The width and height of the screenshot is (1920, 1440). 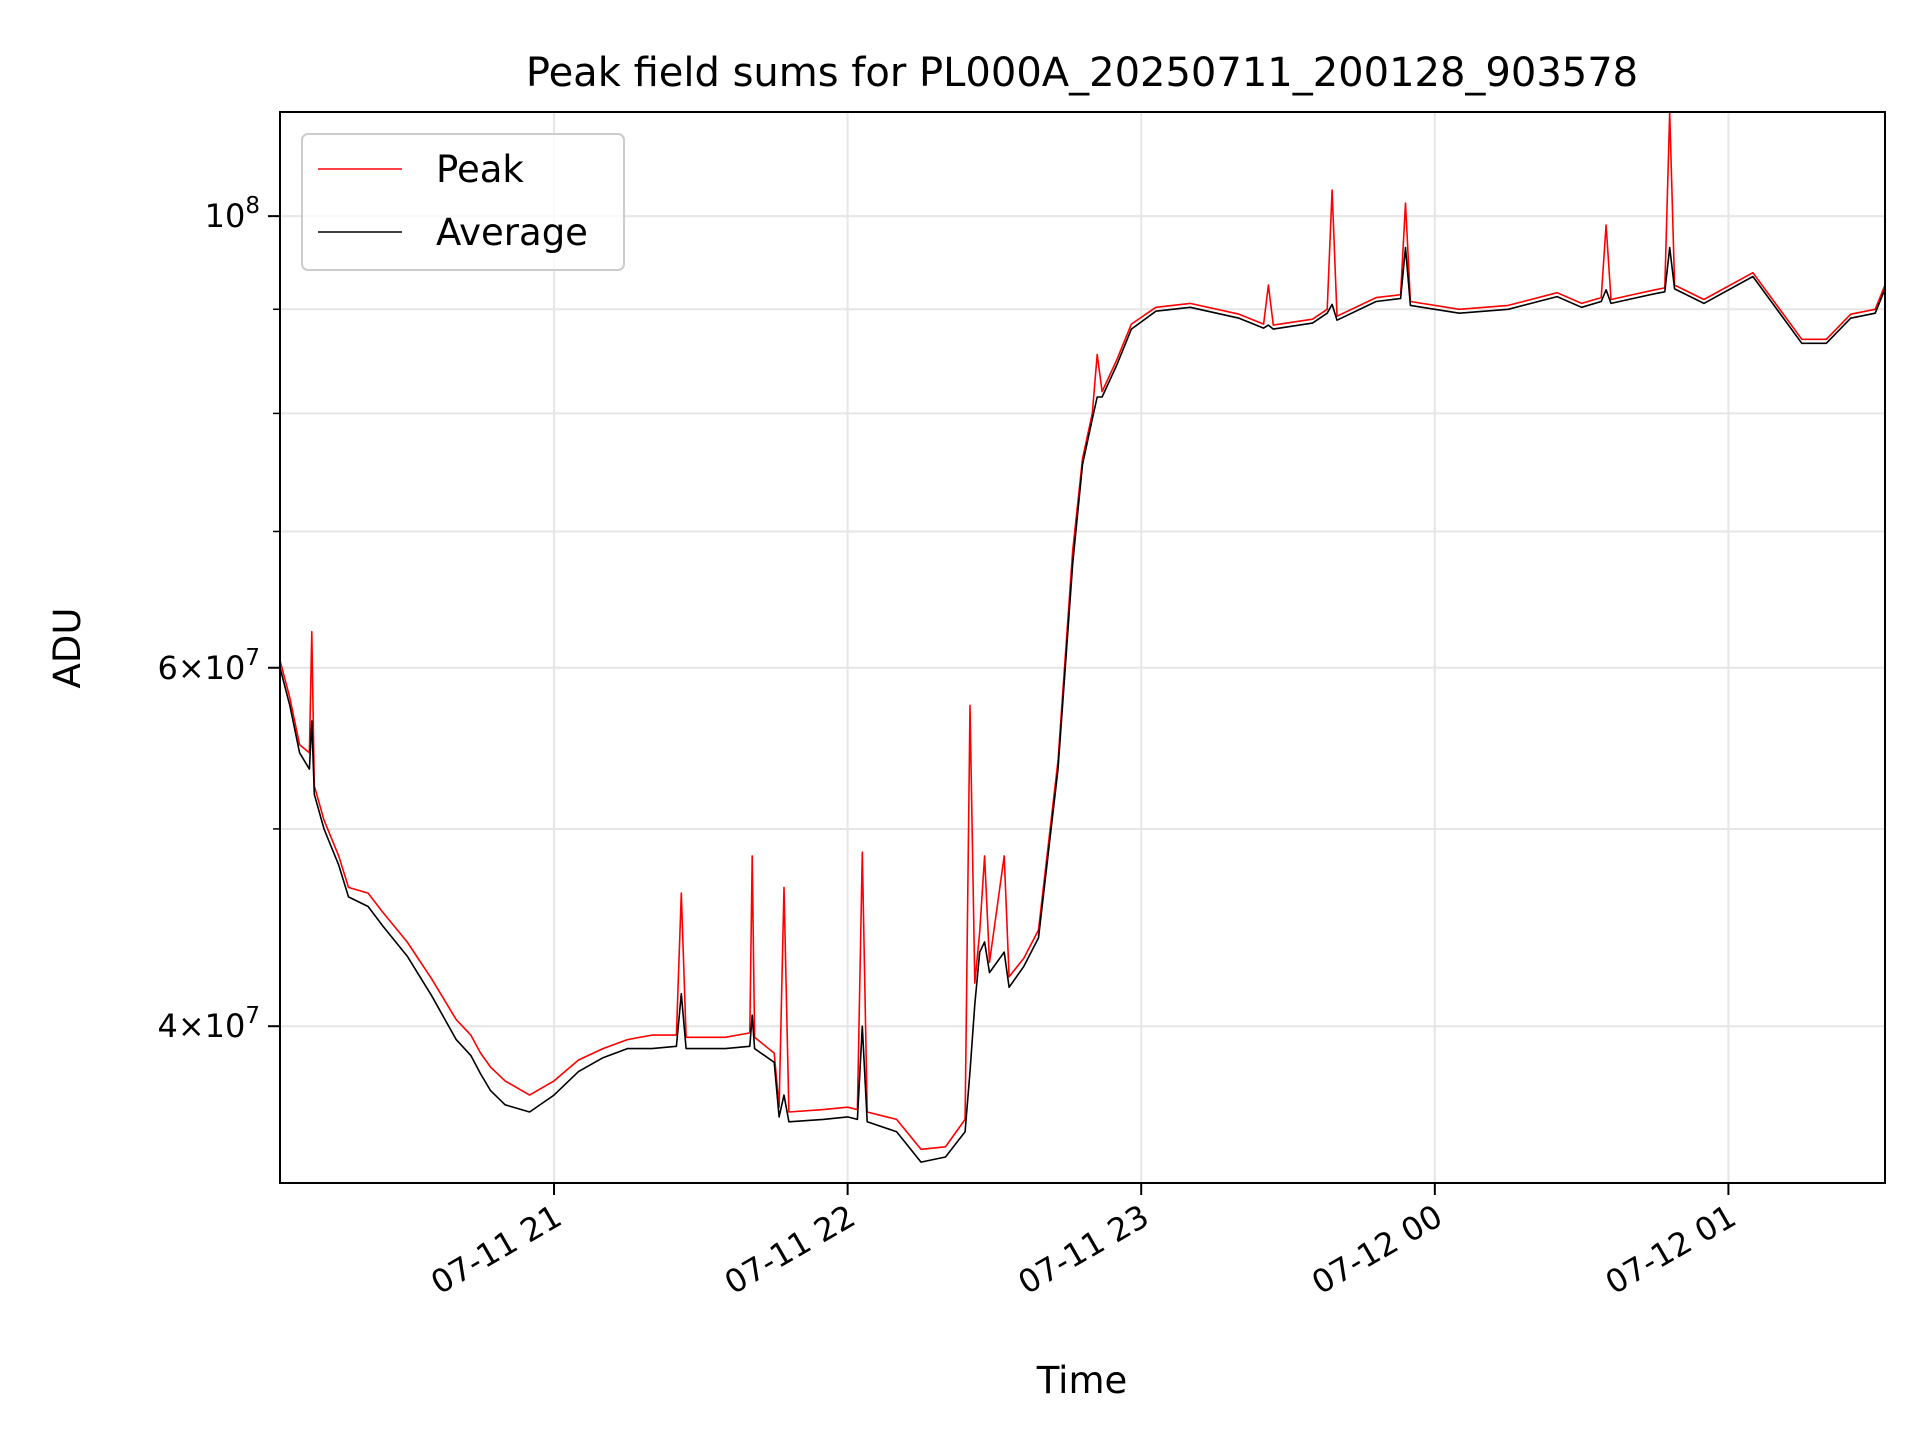 What do you see at coordinates (1671, 1249) in the screenshot?
I see `x-tick-label: 07-12 01` at bounding box center [1671, 1249].